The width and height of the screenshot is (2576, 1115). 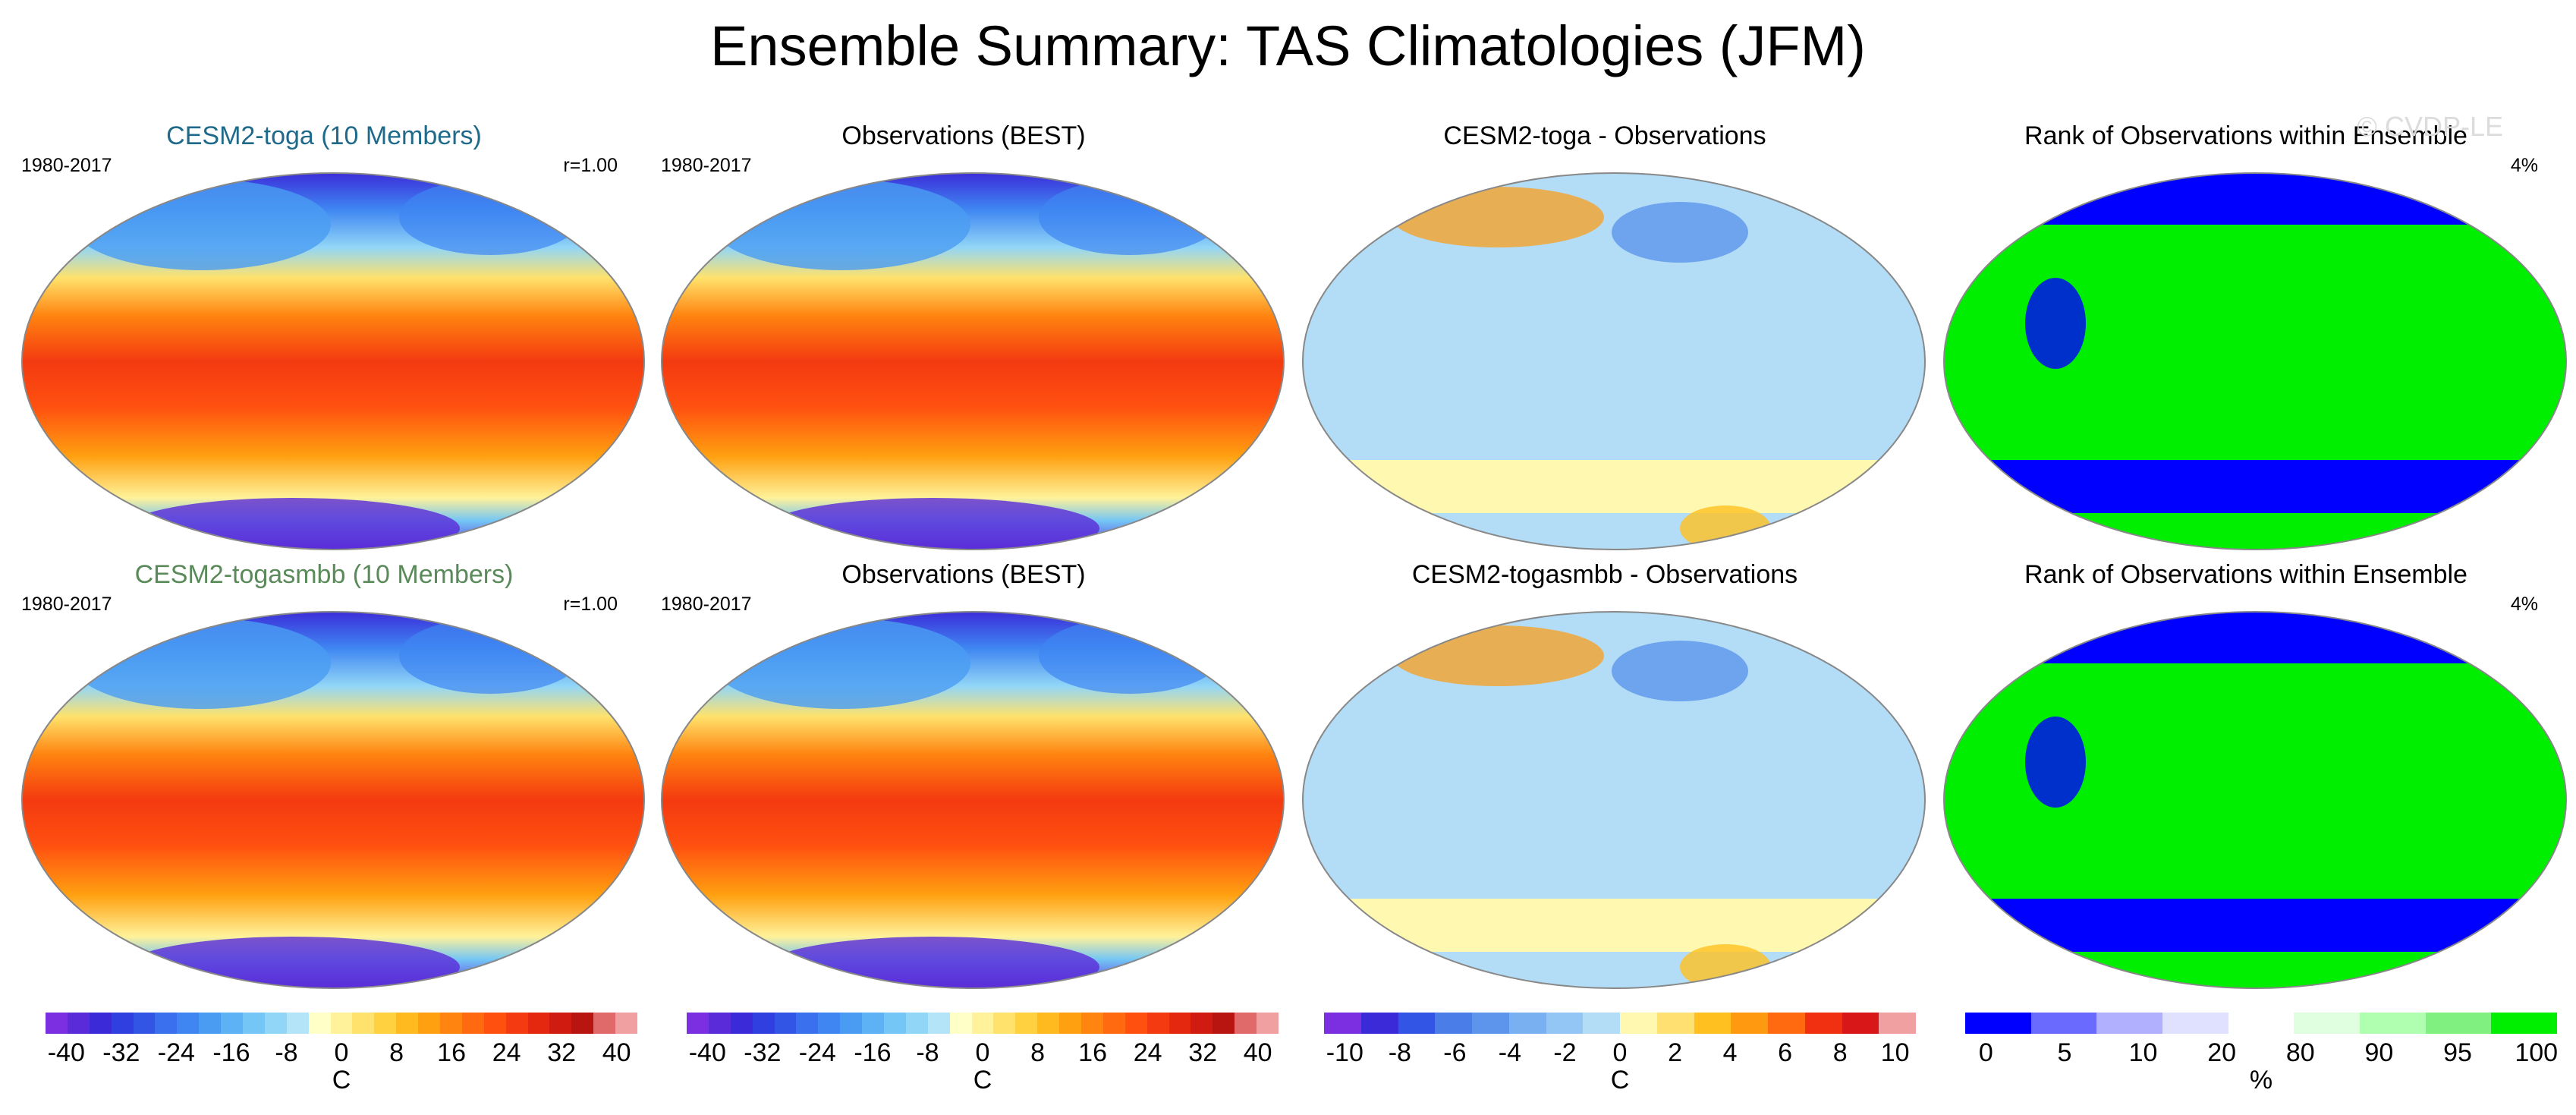 What do you see at coordinates (1344, 1052) in the screenshot?
I see `colorbar-tick-label: -10` at bounding box center [1344, 1052].